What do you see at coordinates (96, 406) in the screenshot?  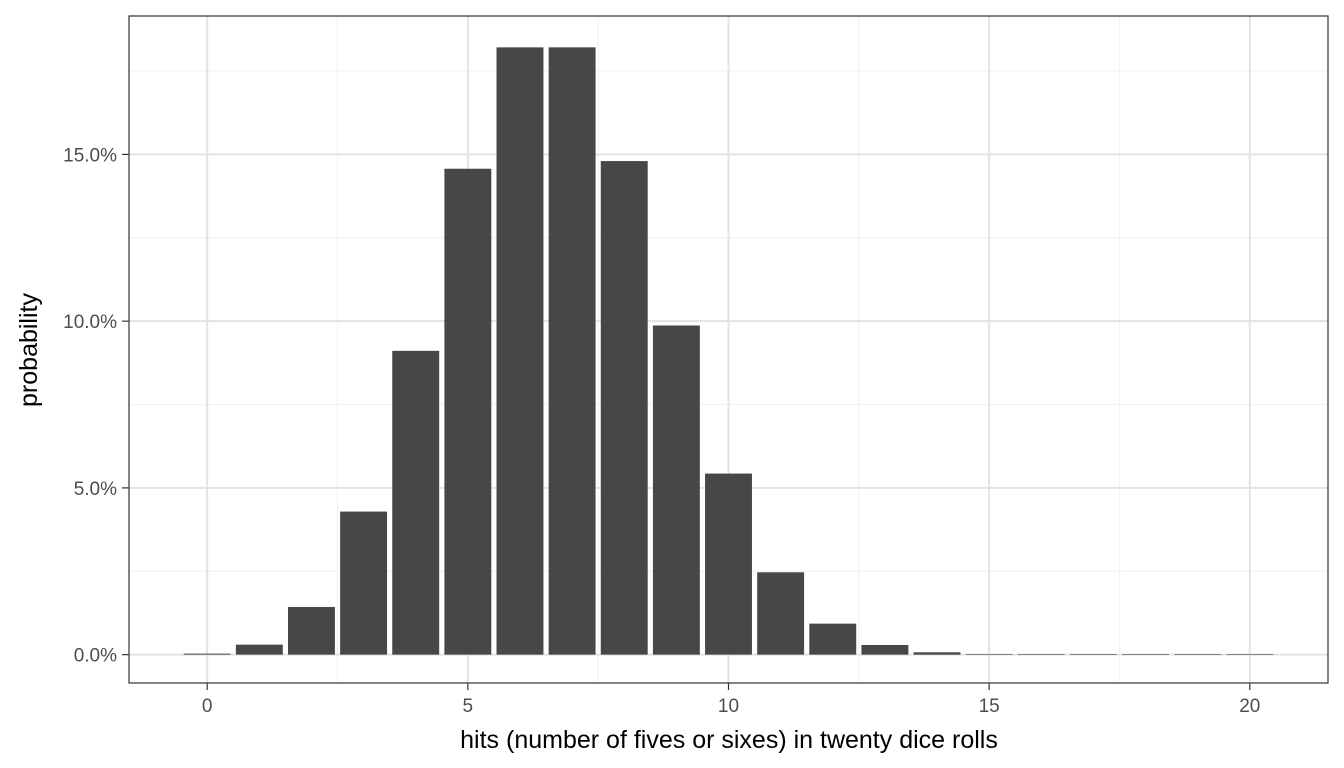 I see `y-axis: 0.0% 5.0% 10.0% 15.0%` at bounding box center [96, 406].